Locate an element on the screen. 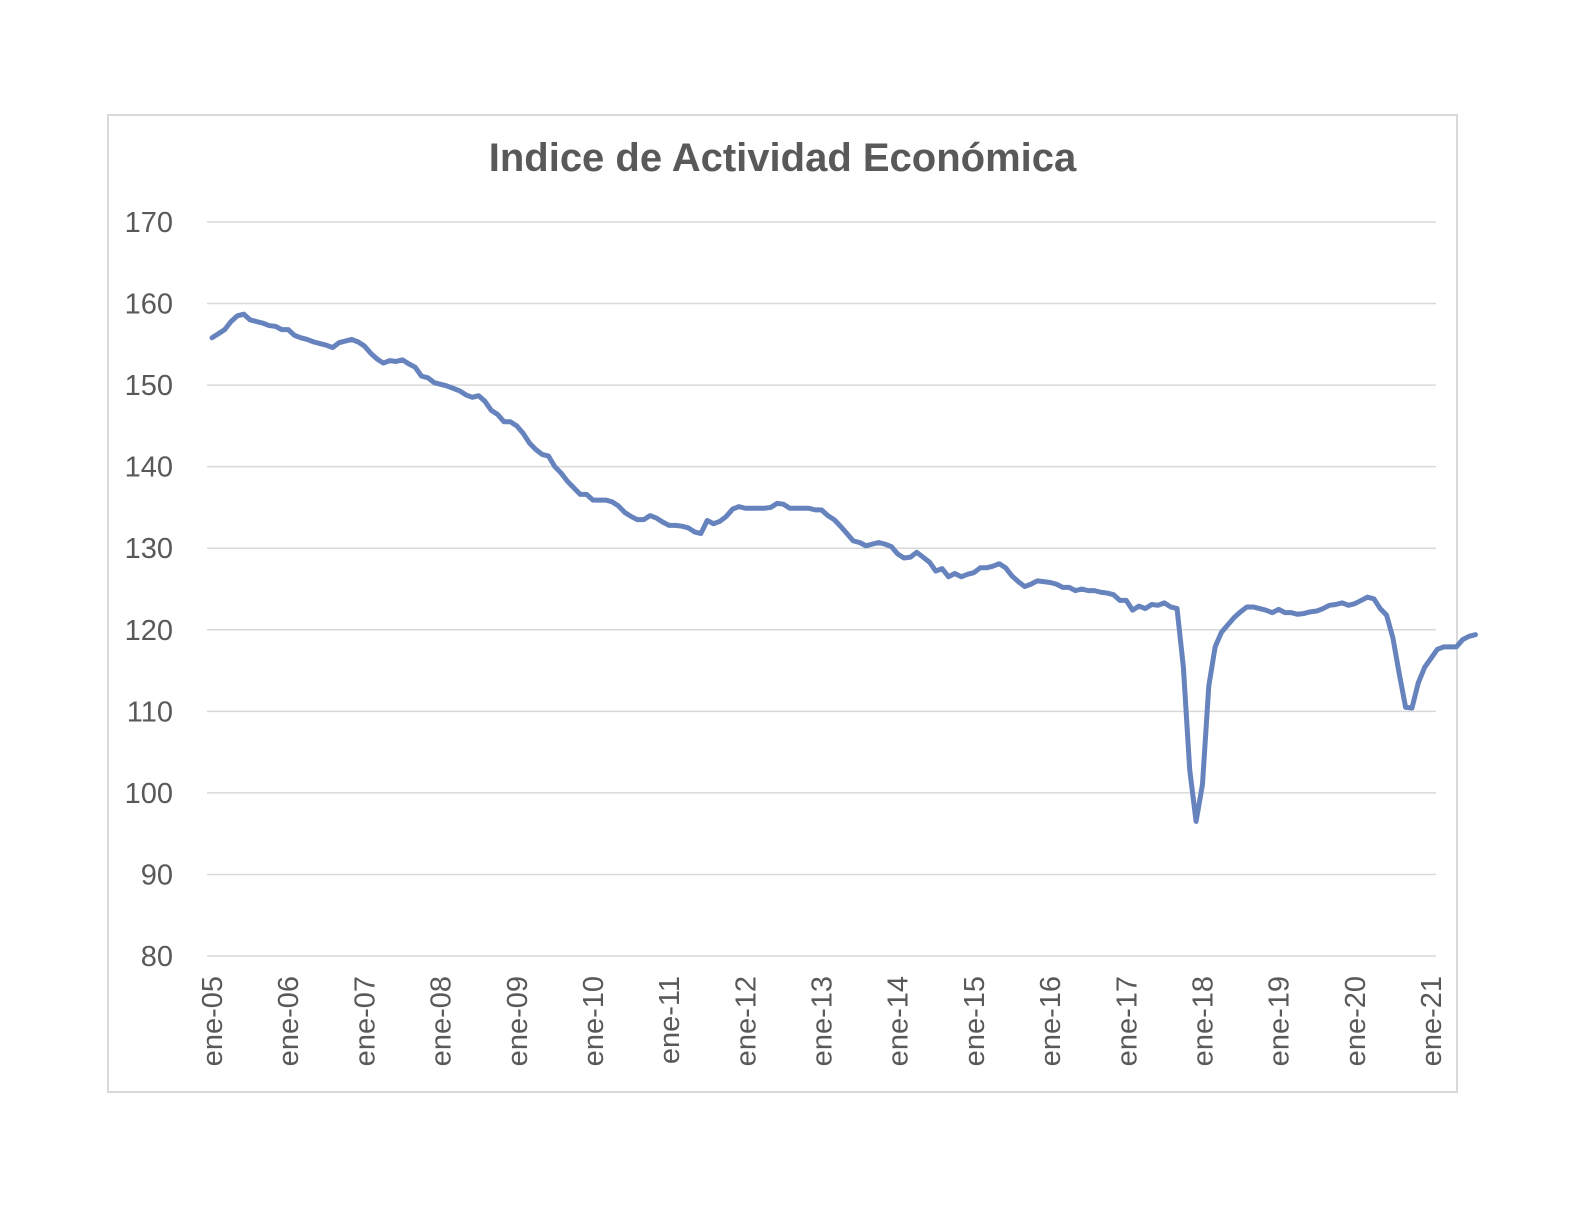  x-tick-label: ene-15 is located at coordinates (975, 1021).